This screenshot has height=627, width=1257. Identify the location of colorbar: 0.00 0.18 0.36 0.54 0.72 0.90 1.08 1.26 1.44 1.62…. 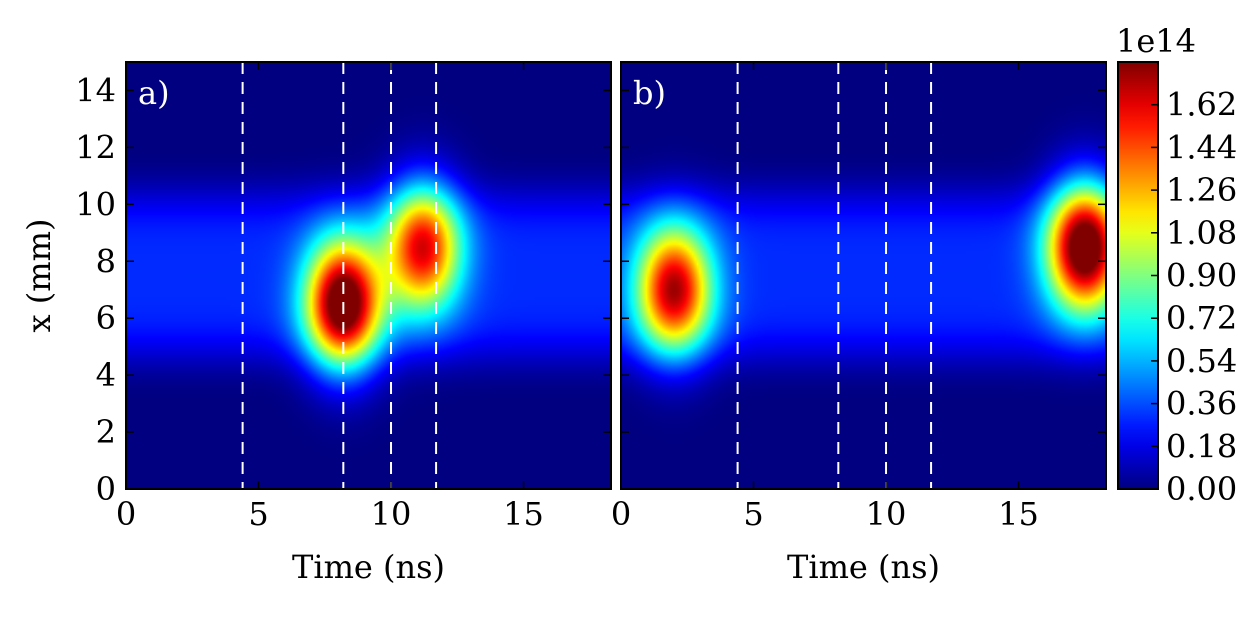
(1176, 265).